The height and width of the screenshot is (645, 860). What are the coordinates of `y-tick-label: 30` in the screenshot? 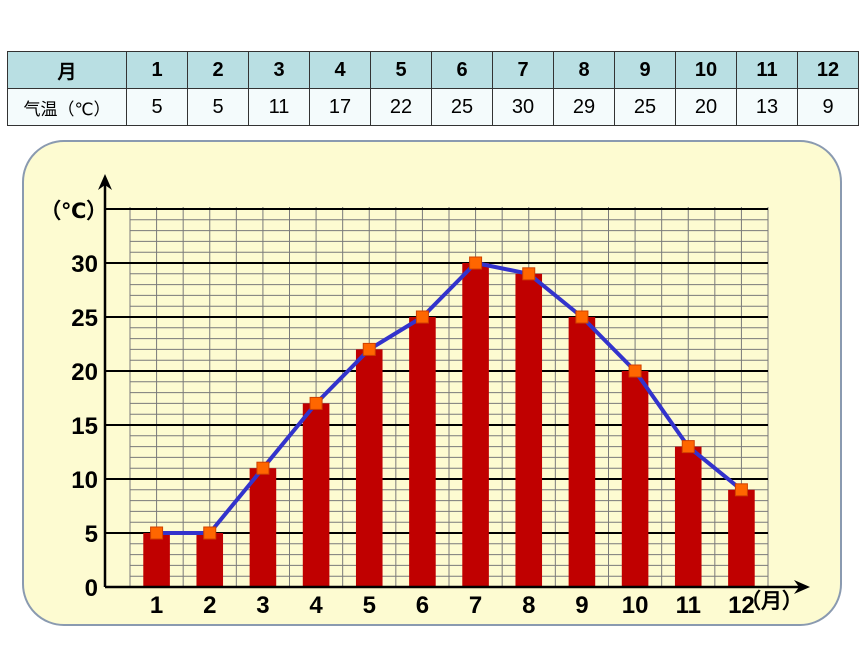 It's located at (84, 264).